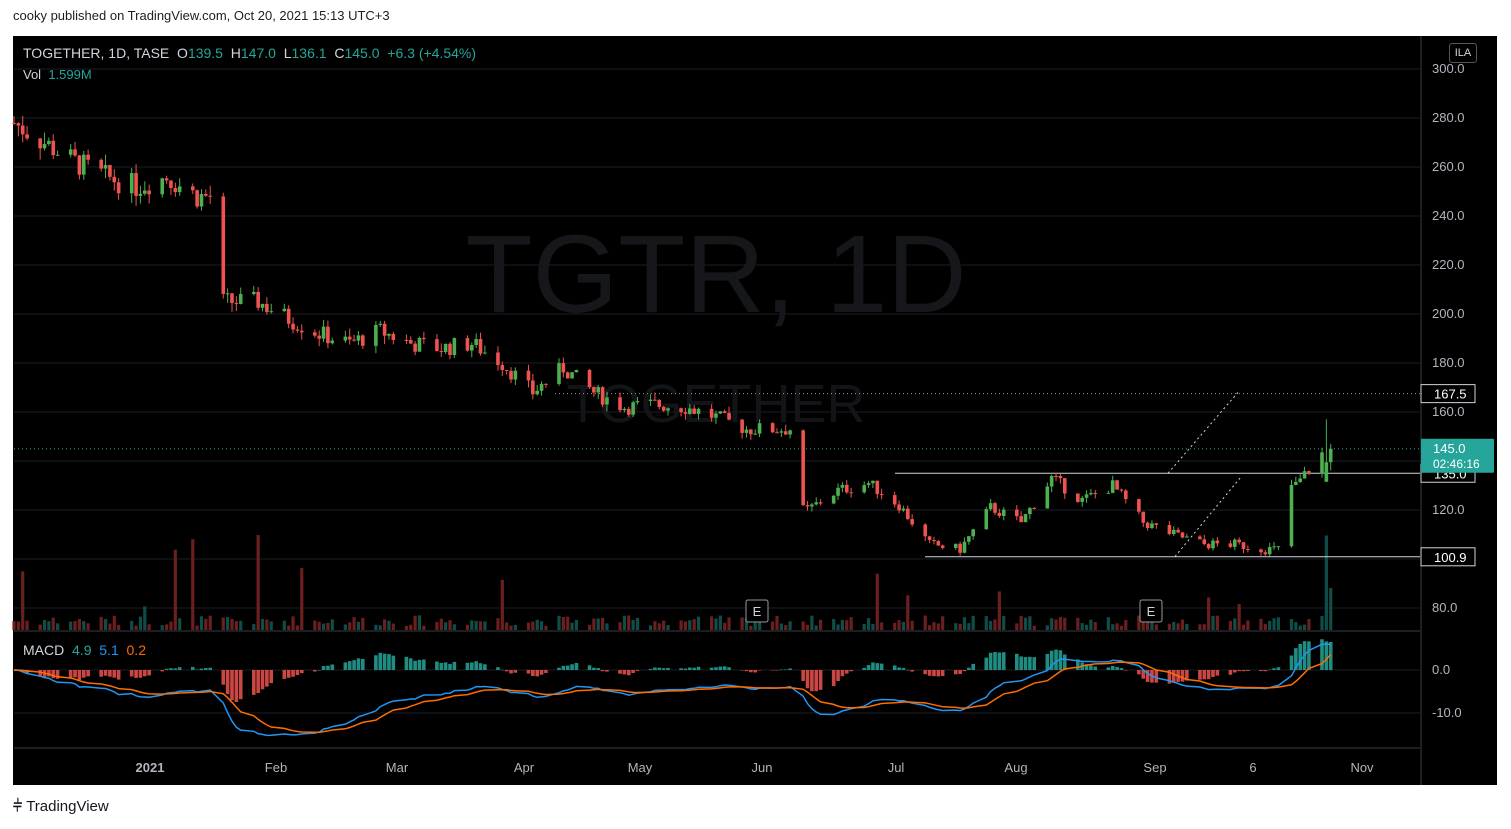 The height and width of the screenshot is (829, 1511). I want to click on price-tick-label: 220.0, so click(1448, 264).